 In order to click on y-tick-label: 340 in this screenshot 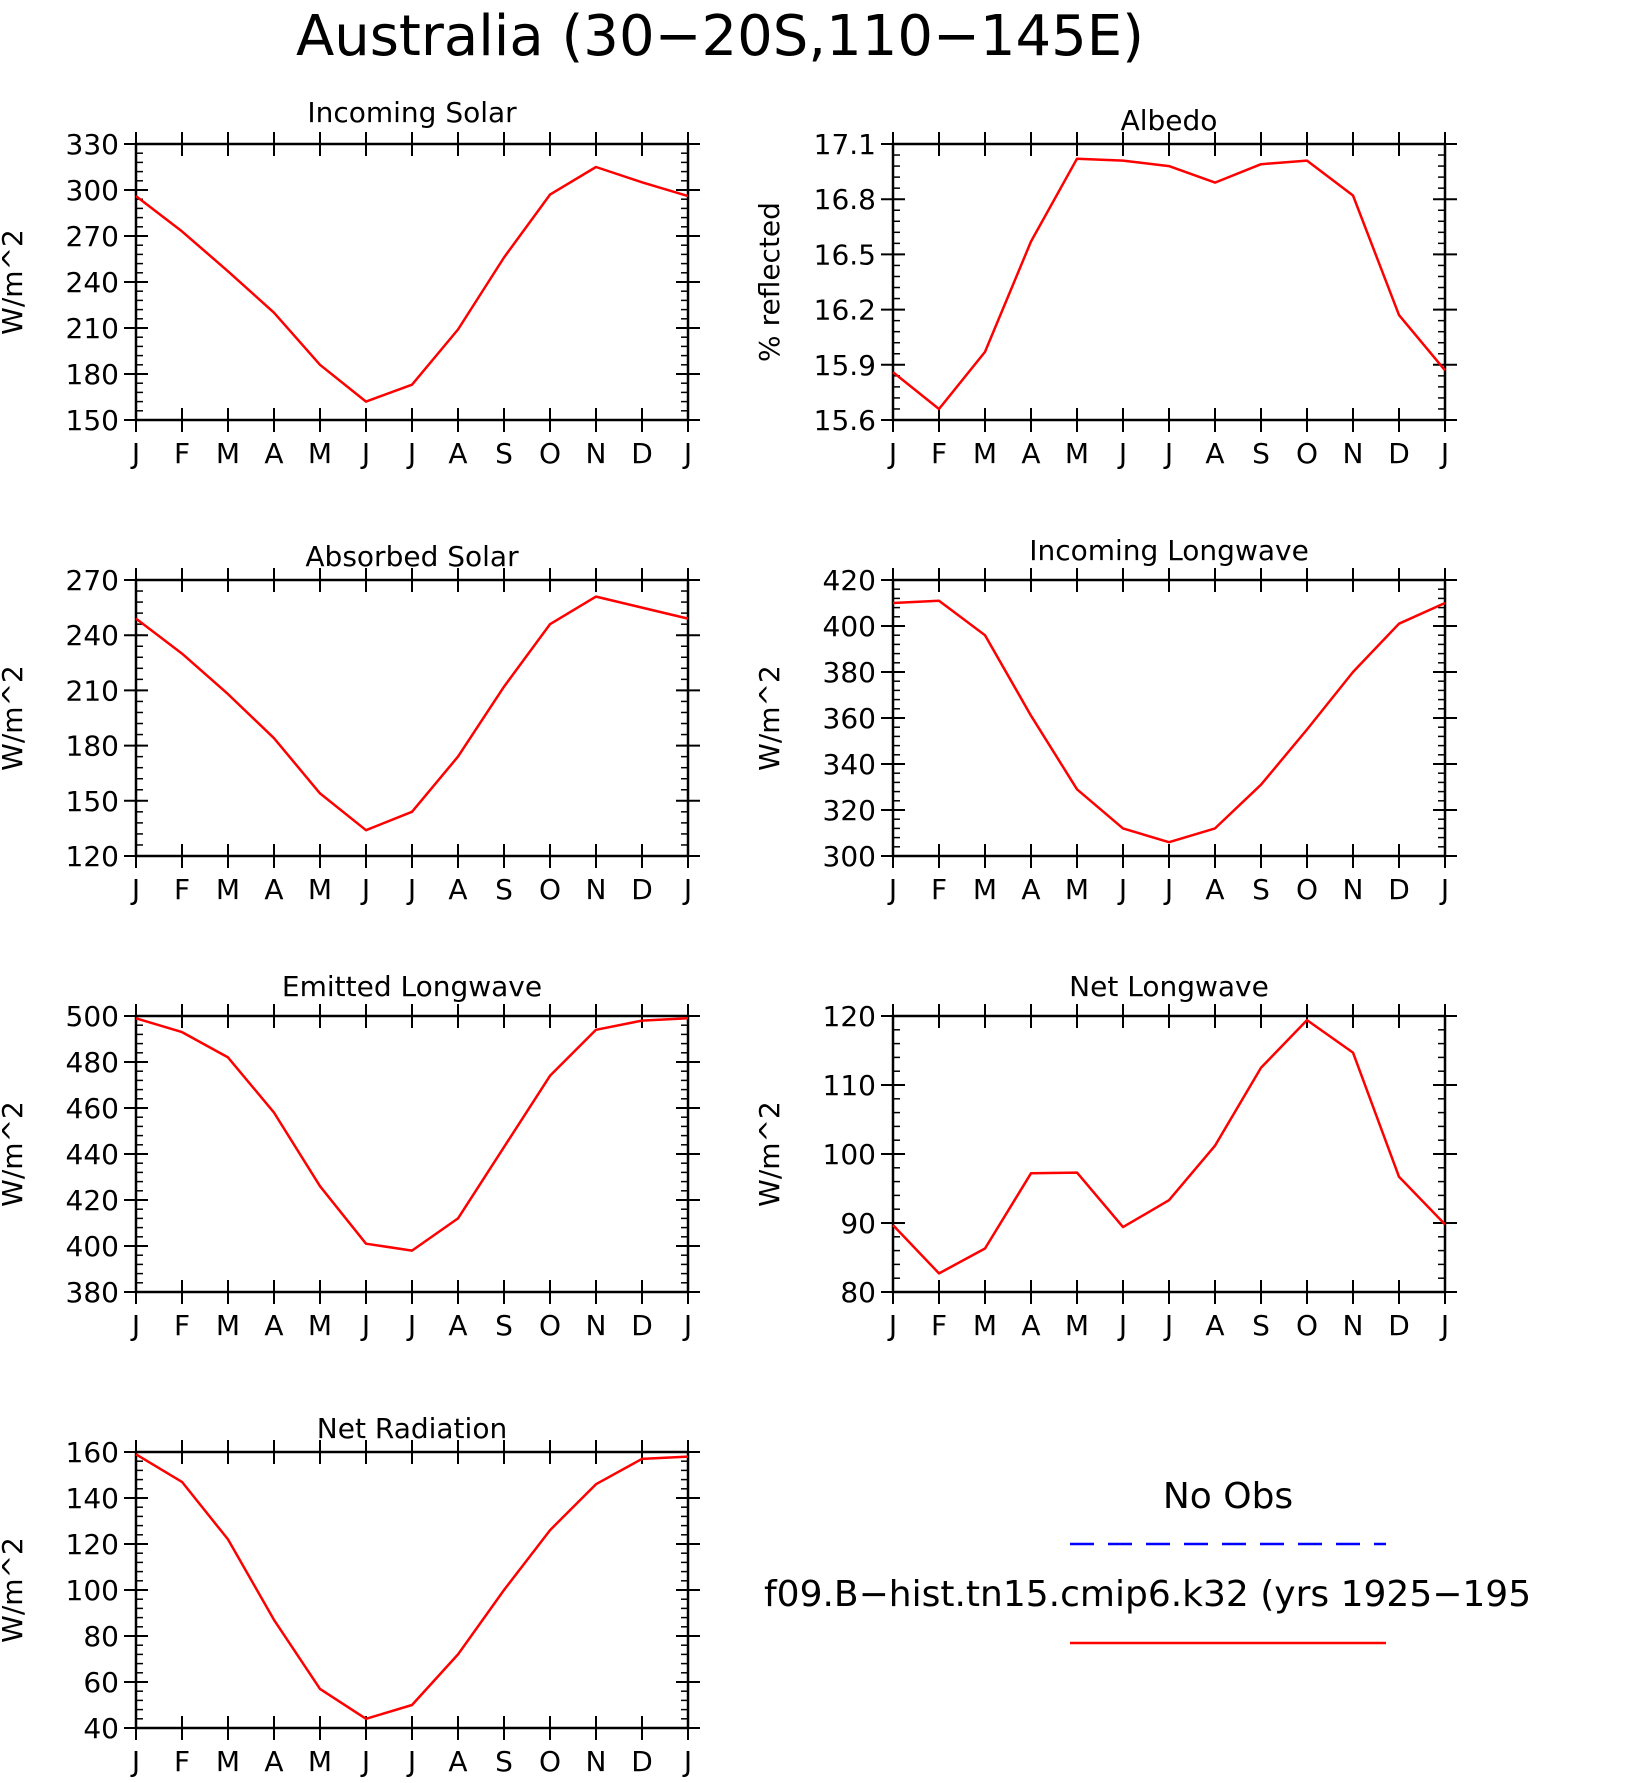, I will do `click(849, 764)`.